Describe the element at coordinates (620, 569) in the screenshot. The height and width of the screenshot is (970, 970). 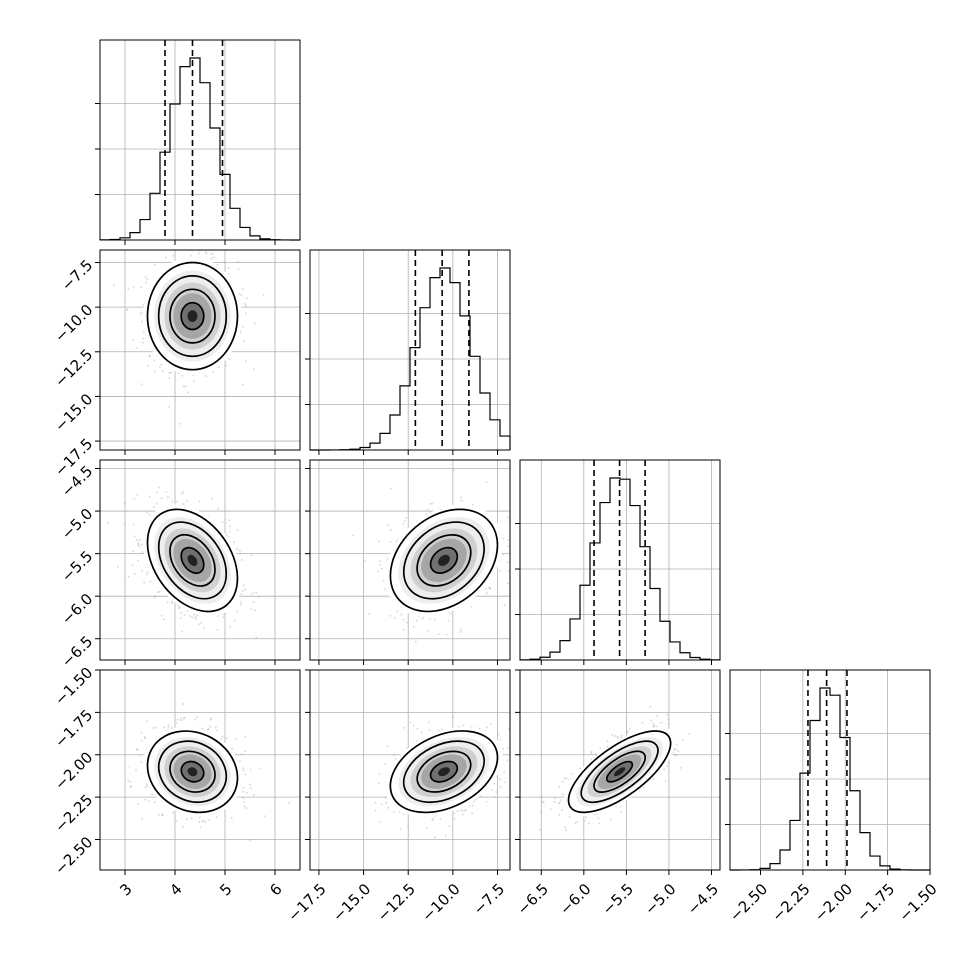
I see `histogram-step` at that location.